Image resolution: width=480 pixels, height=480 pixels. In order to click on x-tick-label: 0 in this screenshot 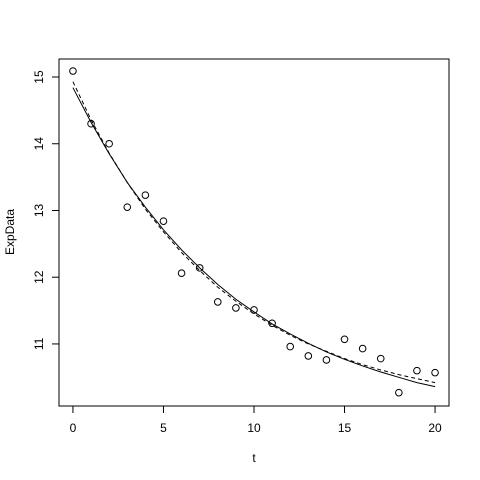, I will do `click(73, 428)`.